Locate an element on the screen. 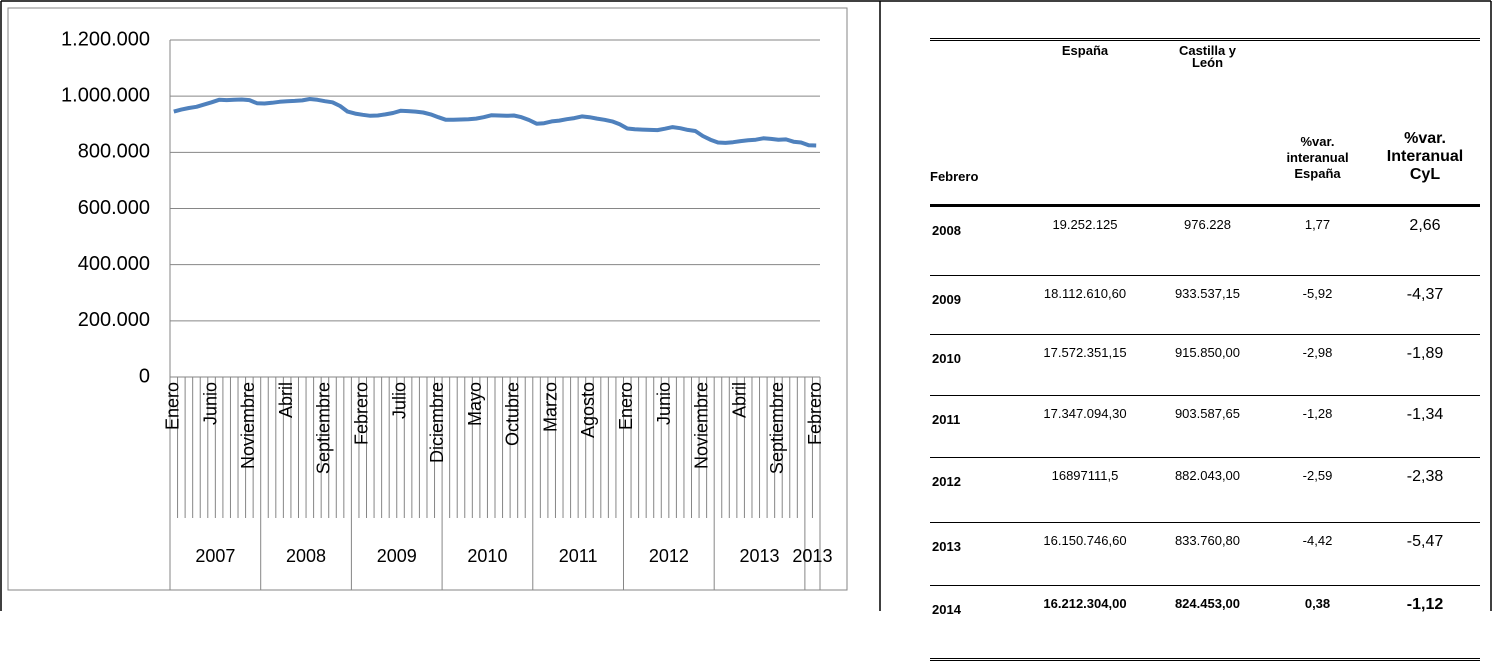 This screenshot has height=661, width=1492. table-row: 2013 16.150.746,60 833.760,80 -4,42 -5,47 is located at coordinates (1205, 554).